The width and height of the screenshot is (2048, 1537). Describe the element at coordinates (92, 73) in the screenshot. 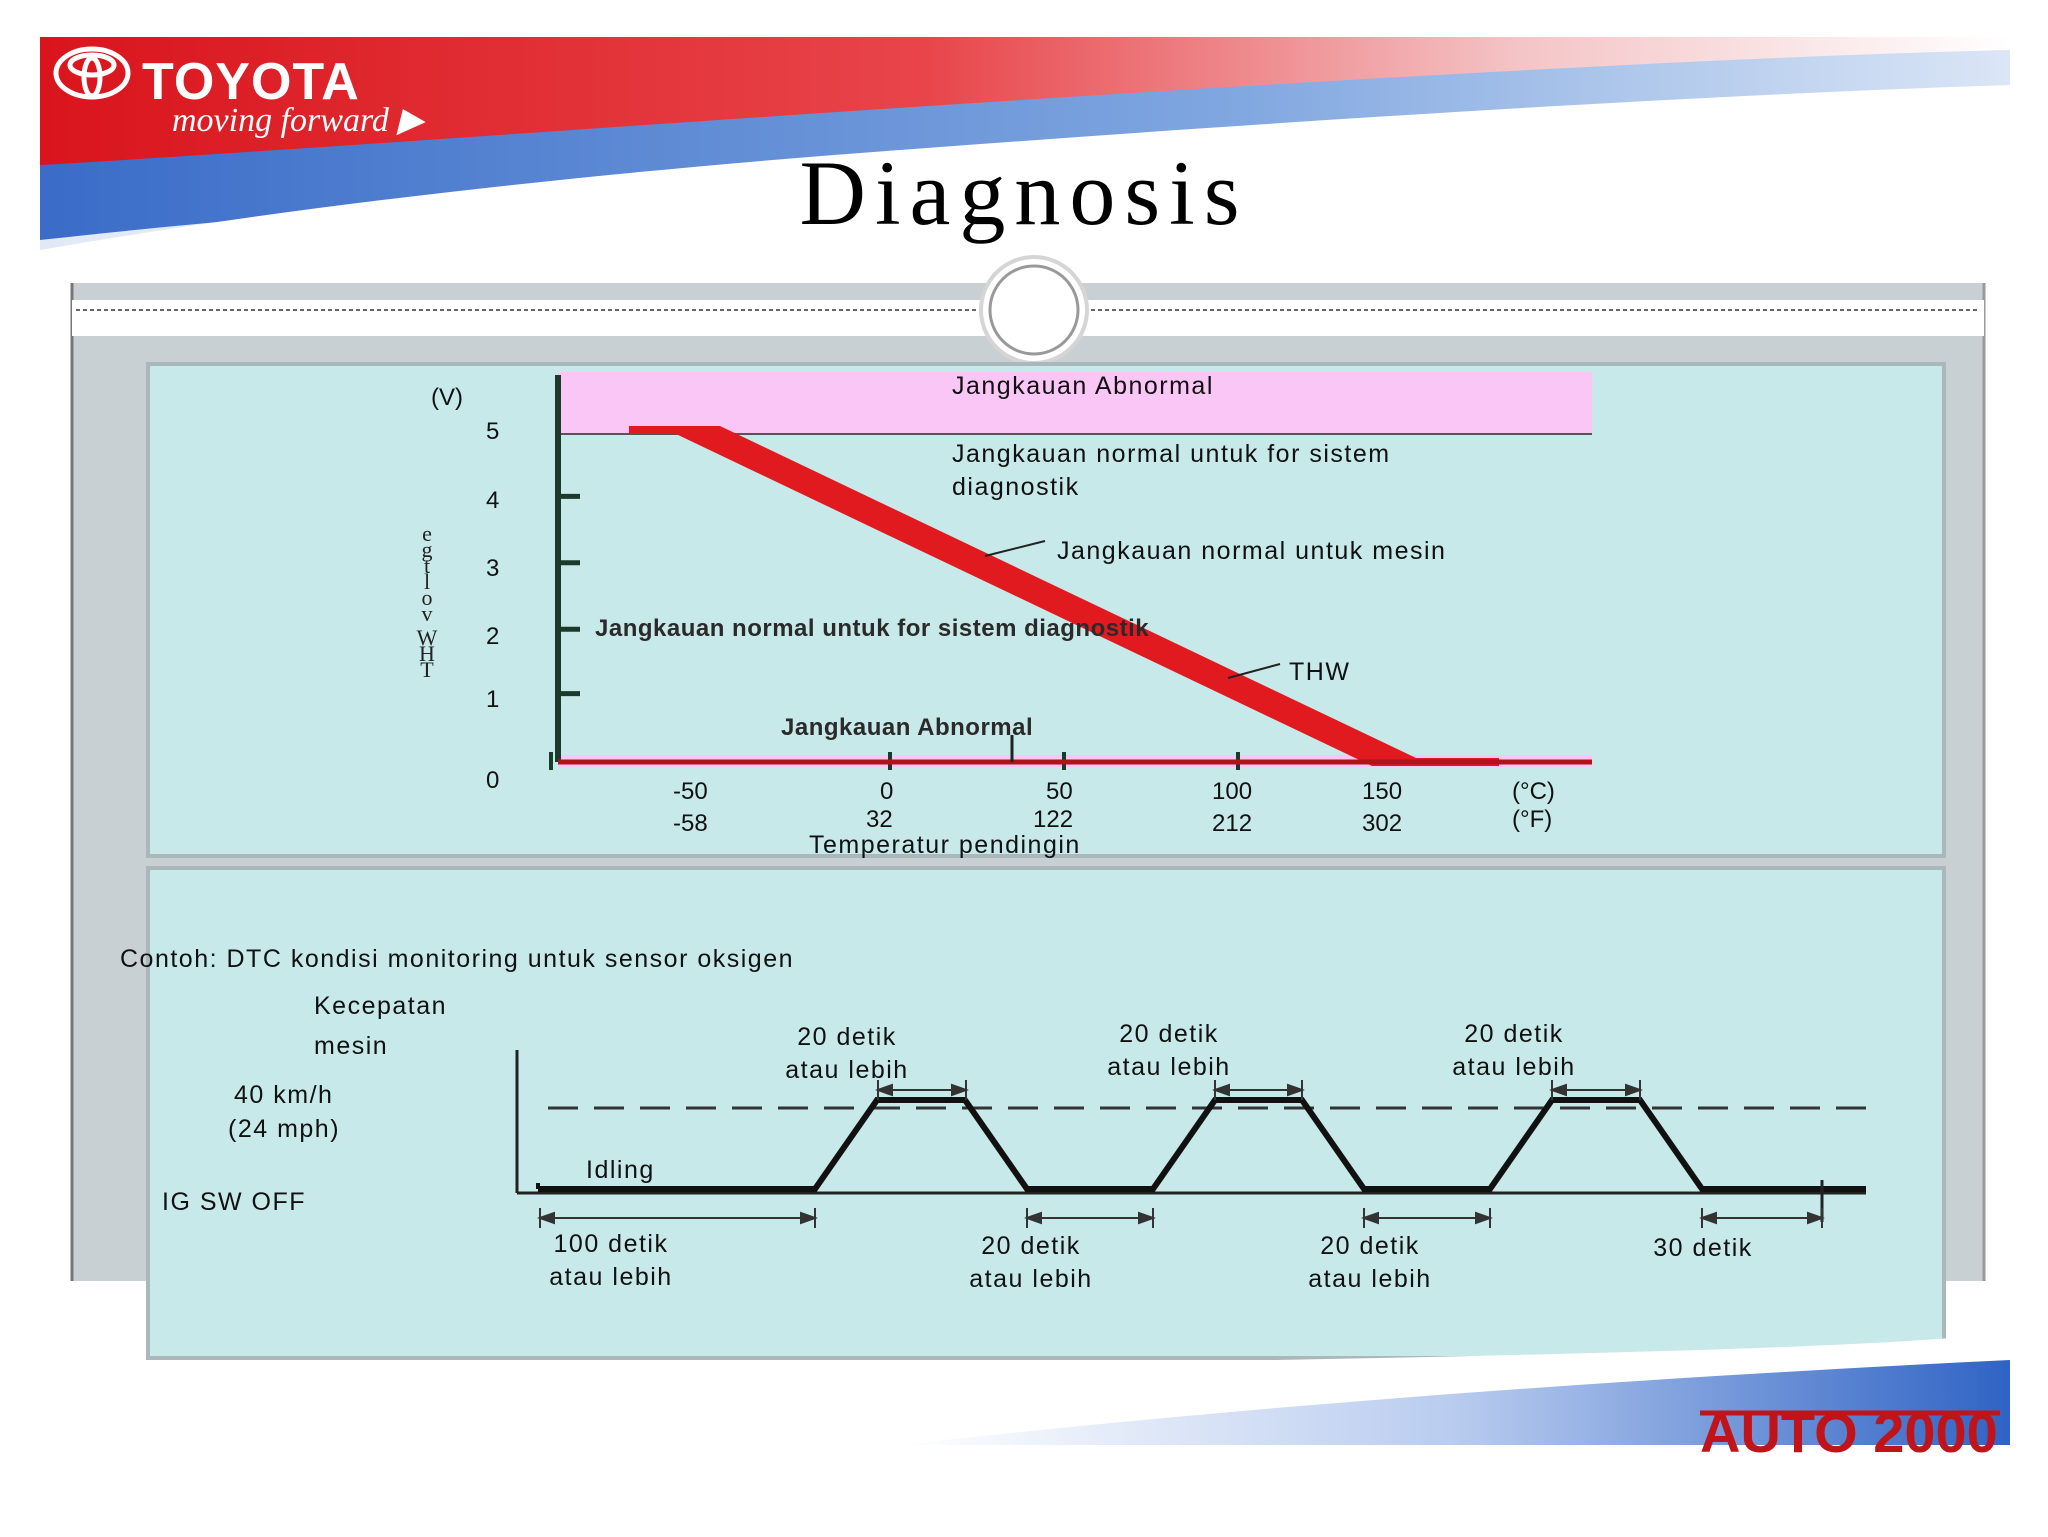

I see `toyota-emblem-icon` at that location.